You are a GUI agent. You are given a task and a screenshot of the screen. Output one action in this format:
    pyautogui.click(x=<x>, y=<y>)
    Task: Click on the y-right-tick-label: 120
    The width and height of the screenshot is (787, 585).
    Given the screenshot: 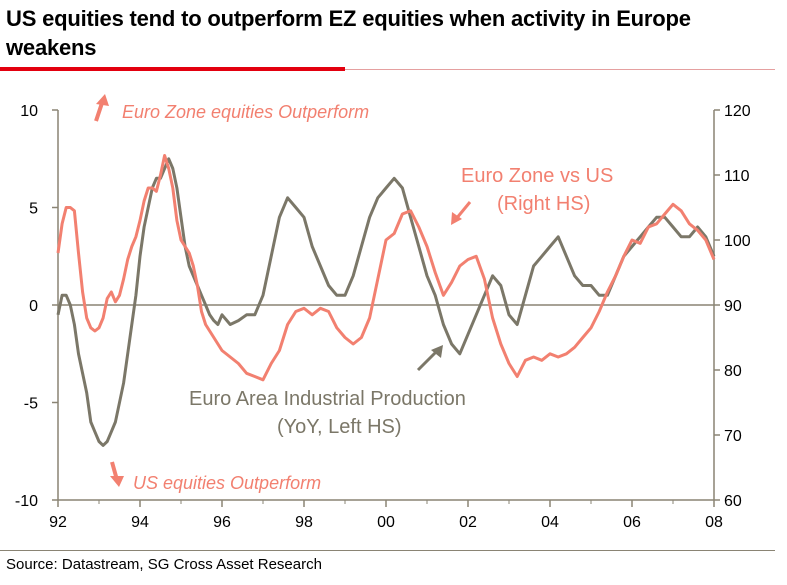 What is the action you would take?
    pyautogui.click(x=737, y=111)
    